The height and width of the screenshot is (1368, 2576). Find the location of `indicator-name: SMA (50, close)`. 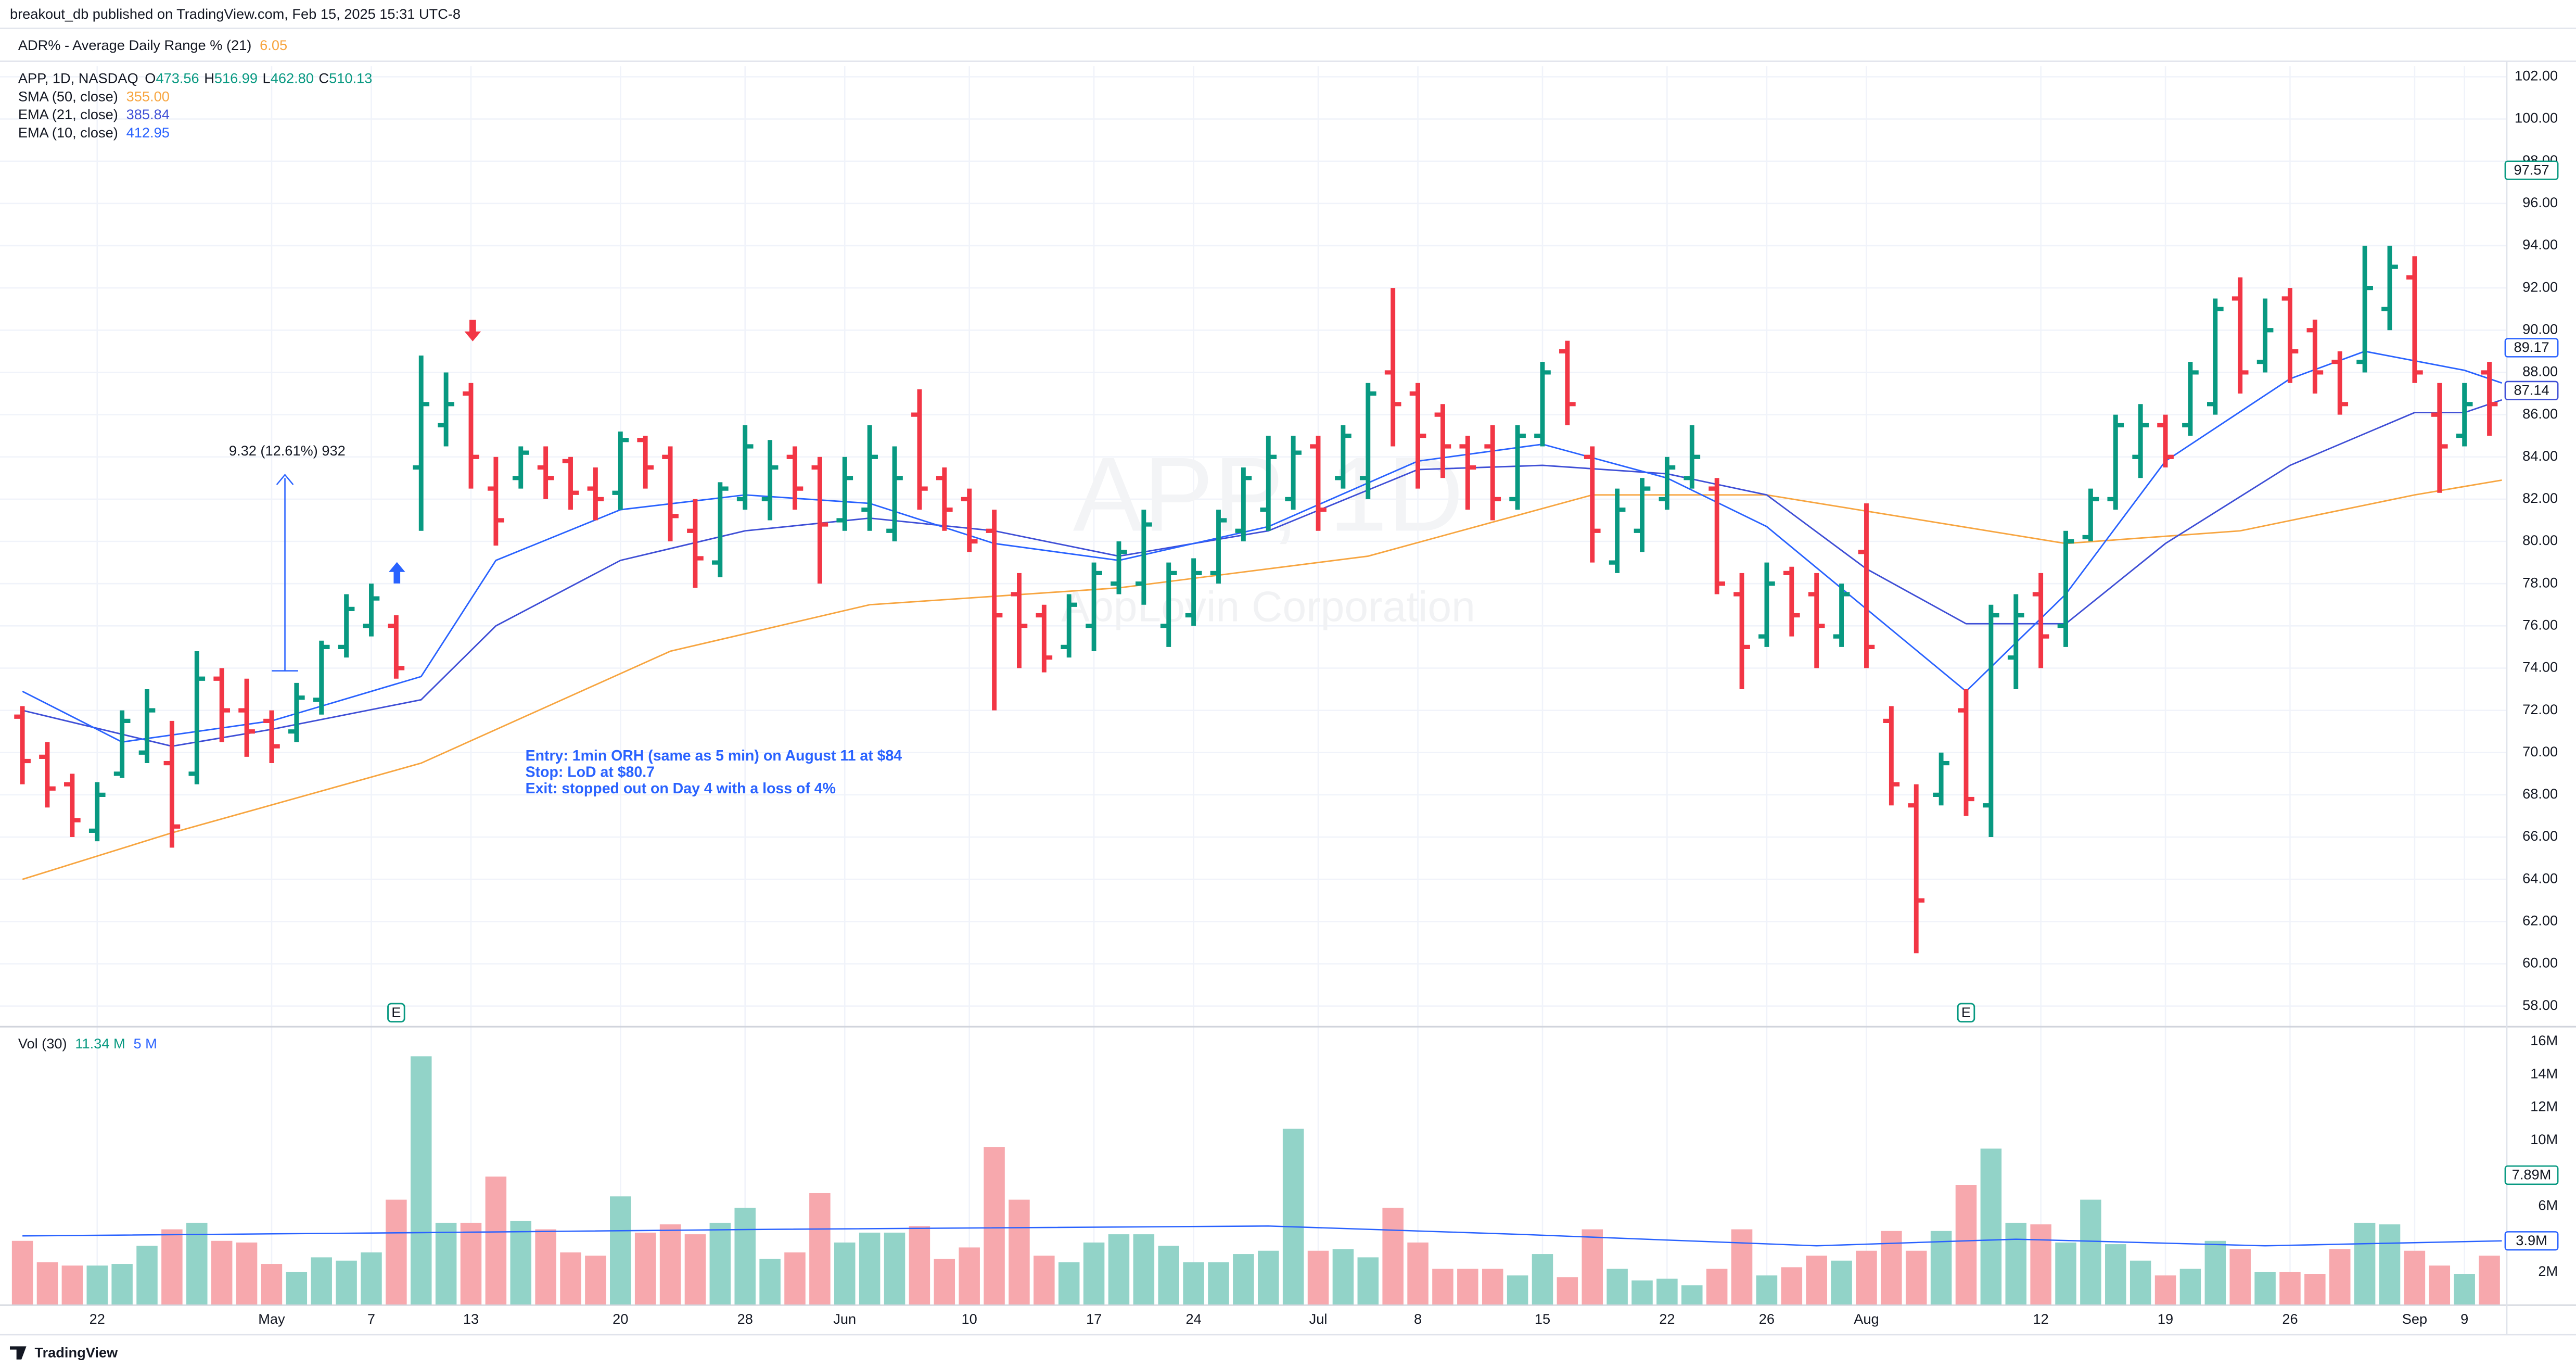

indicator-name: SMA (50, close) is located at coordinates (68, 96).